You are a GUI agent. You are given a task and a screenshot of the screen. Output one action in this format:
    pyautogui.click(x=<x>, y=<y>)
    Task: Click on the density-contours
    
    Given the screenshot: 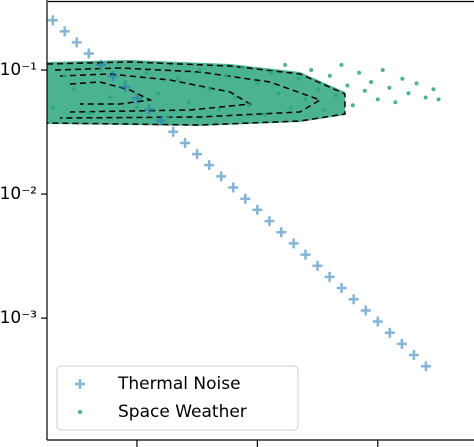 What is the action you would take?
    pyautogui.click(x=196, y=93)
    